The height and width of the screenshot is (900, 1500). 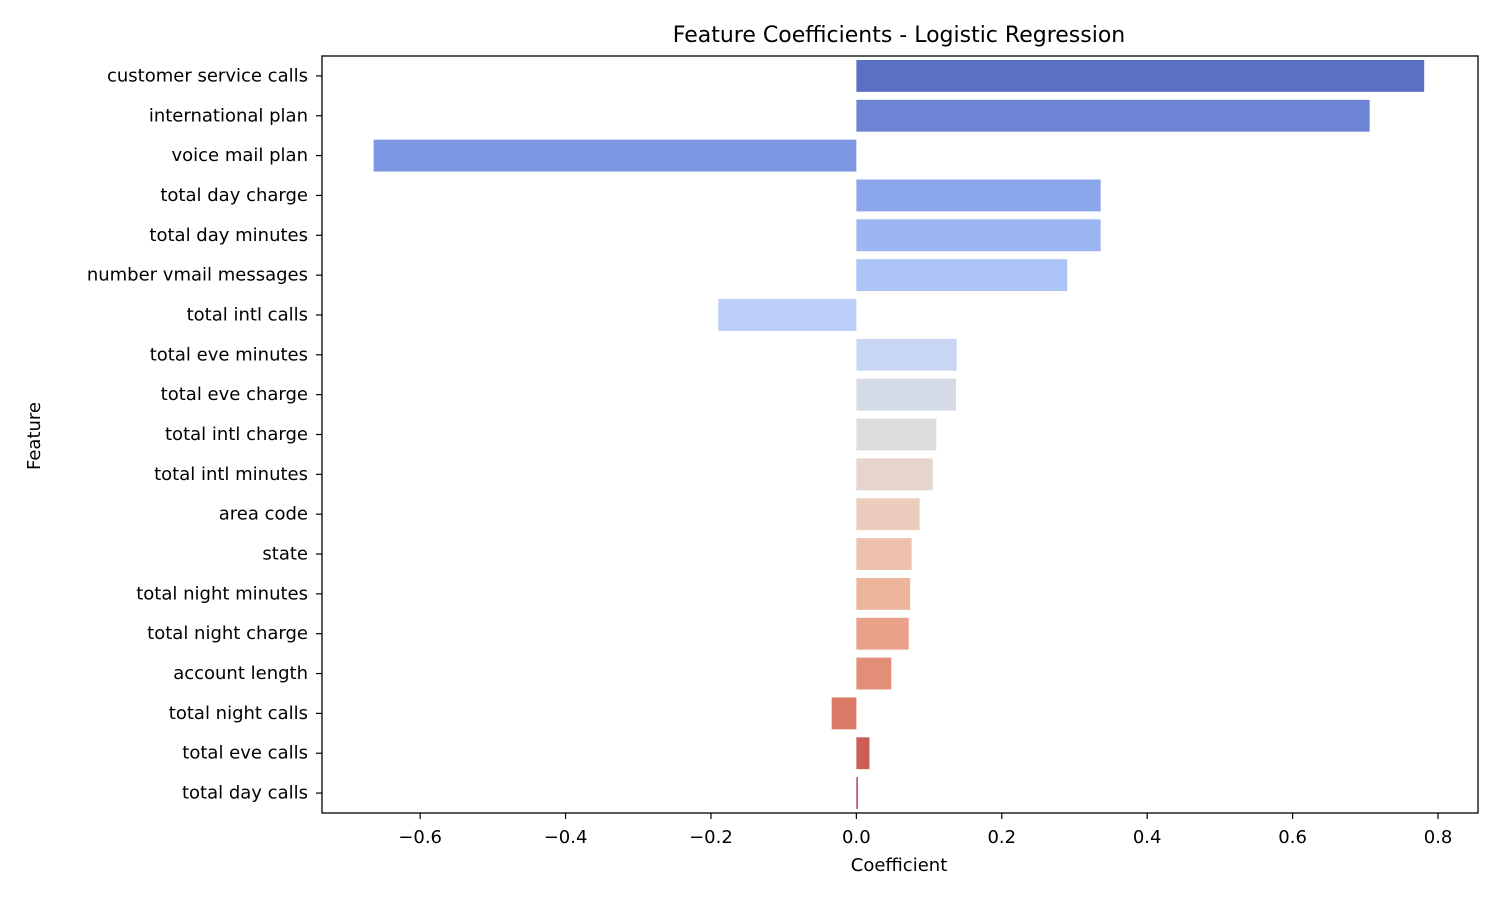 What do you see at coordinates (884, 554) in the screenshot?
I see `bar-state` at bounding box center [884, 554].